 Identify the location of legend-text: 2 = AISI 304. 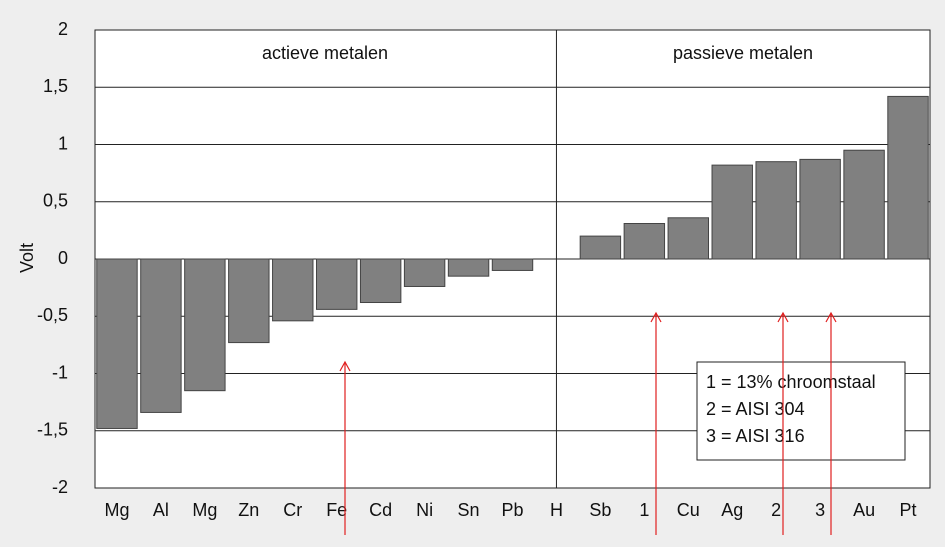
(755, 409).